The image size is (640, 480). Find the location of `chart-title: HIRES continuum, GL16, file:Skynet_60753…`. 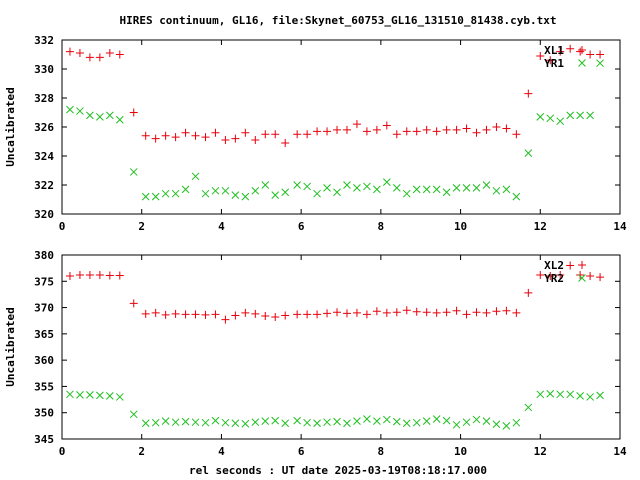

chart-title: HIRES continuum, GL16, file:Skynet_60753… is located at coordinates (337, 20).